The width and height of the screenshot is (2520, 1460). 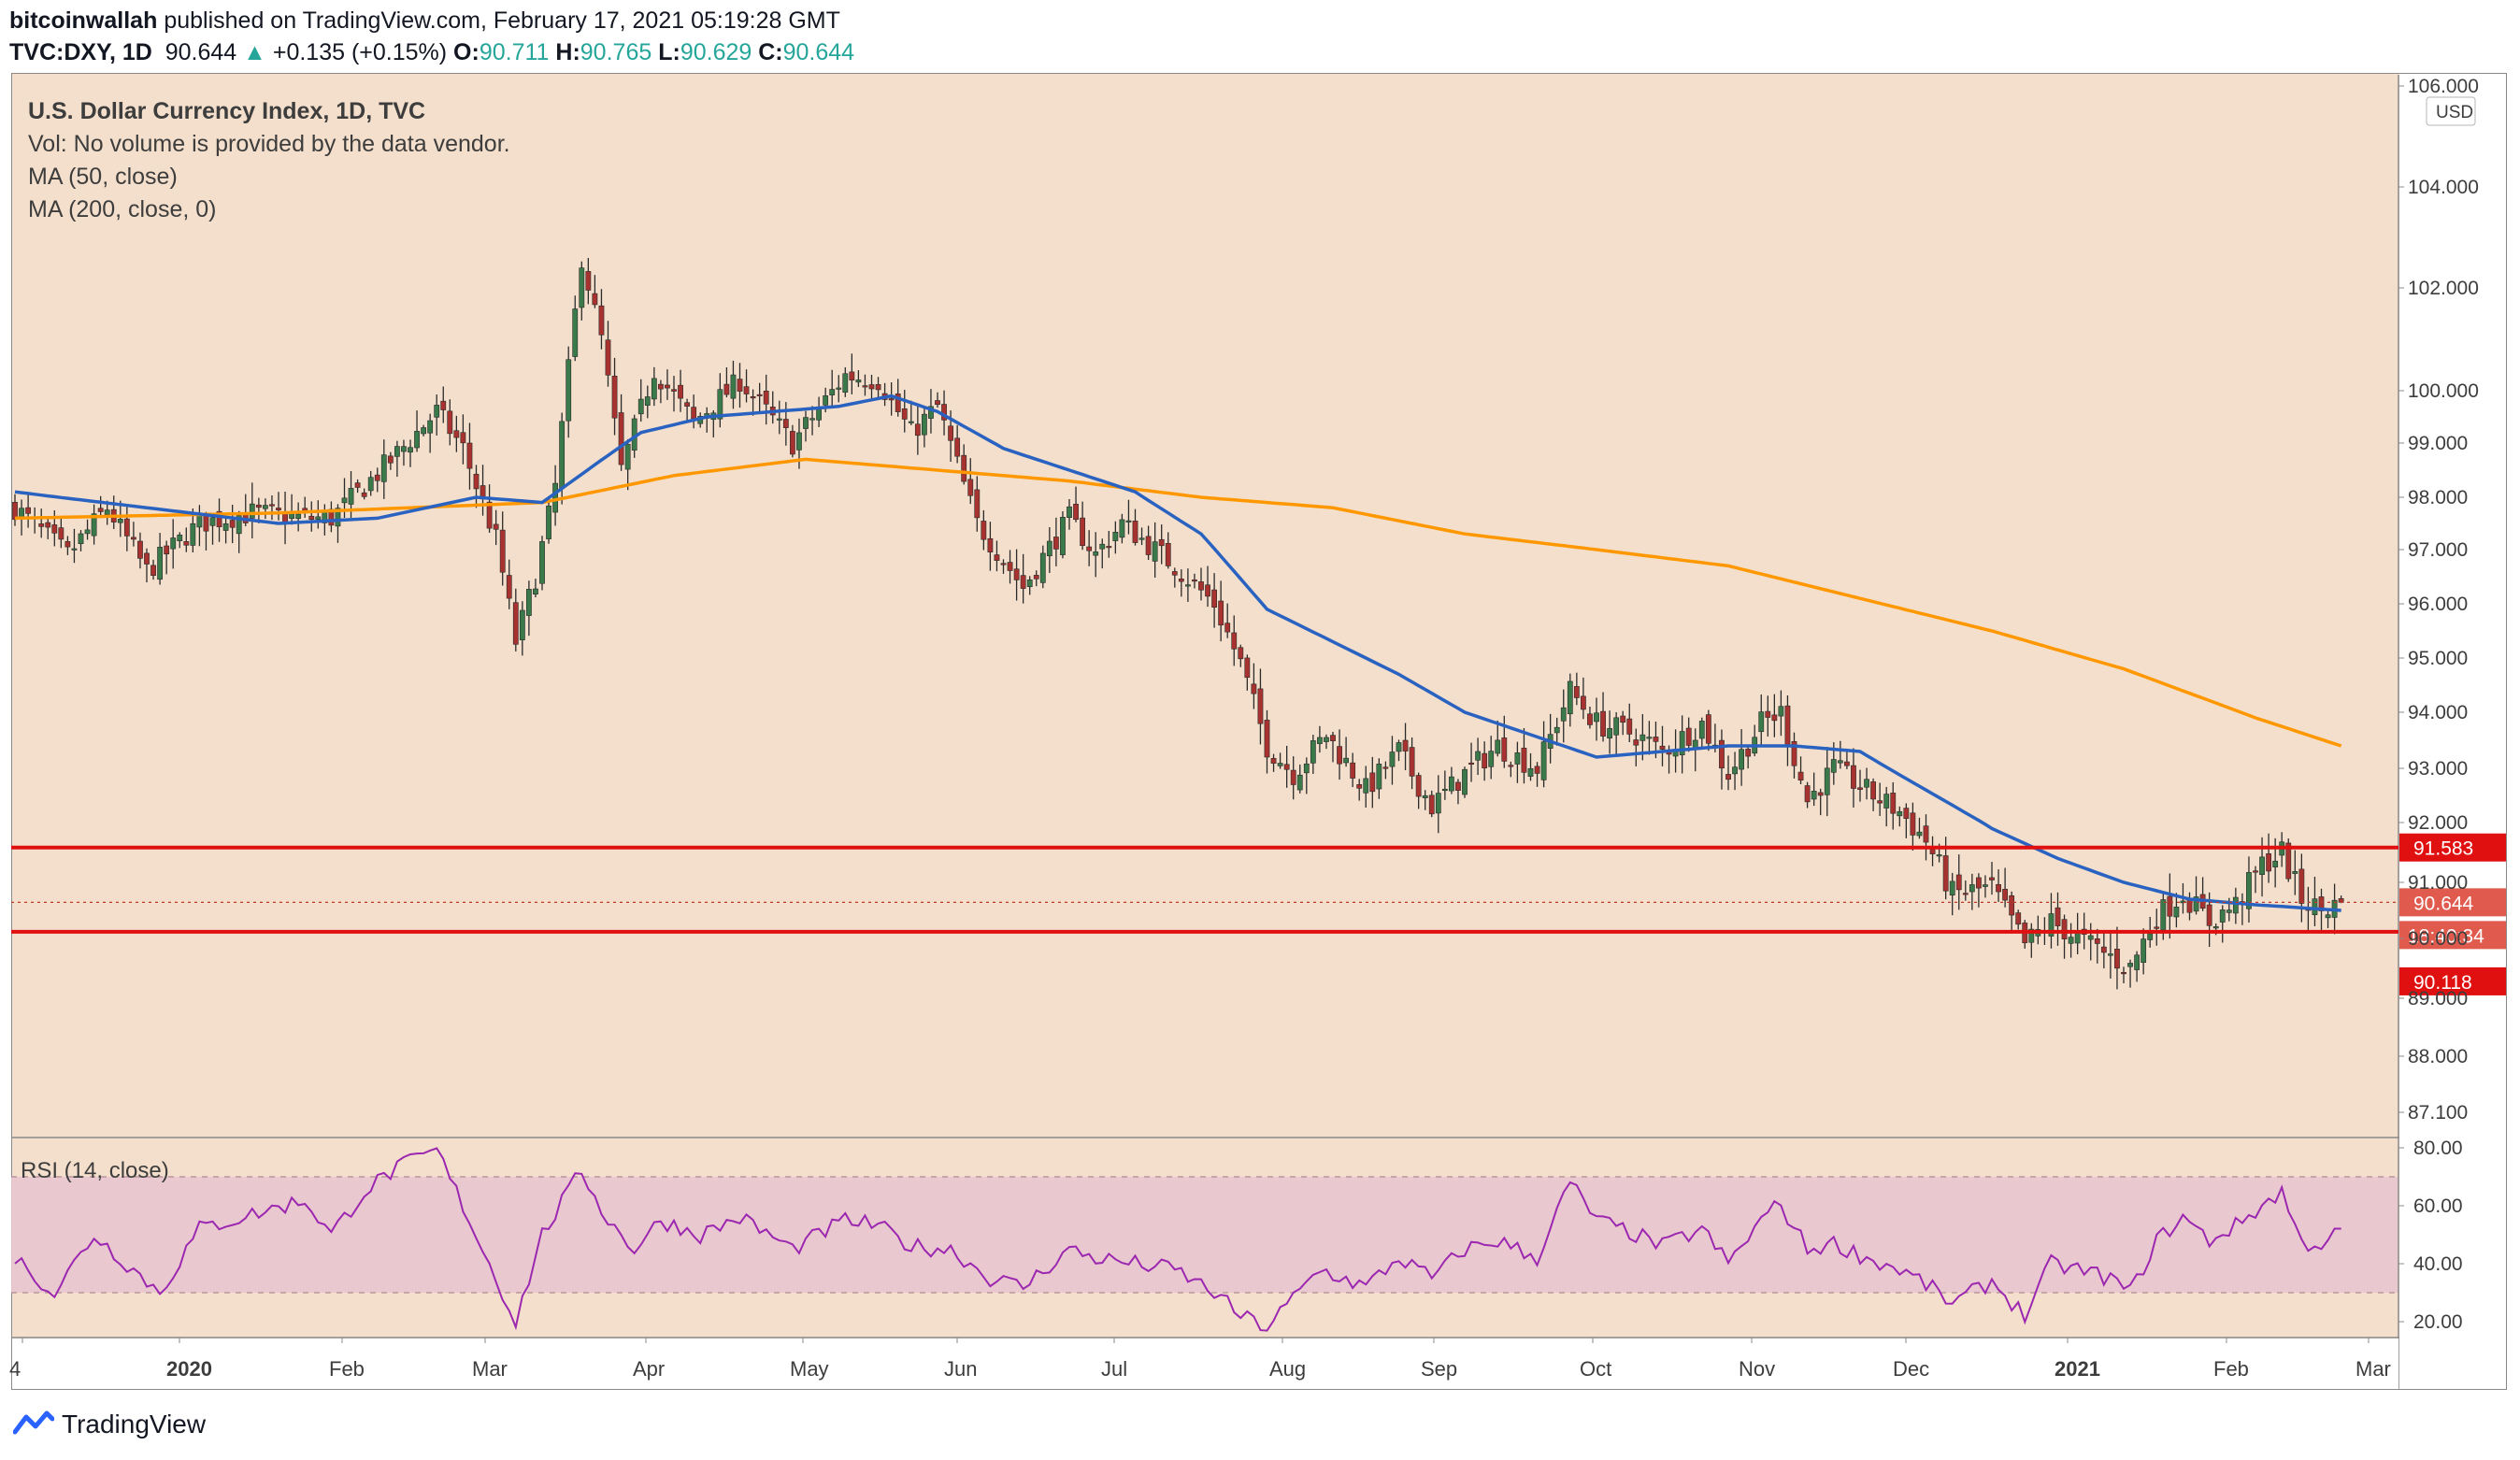 I want to click on open-value: 90.711, so click(x=514, y=52).